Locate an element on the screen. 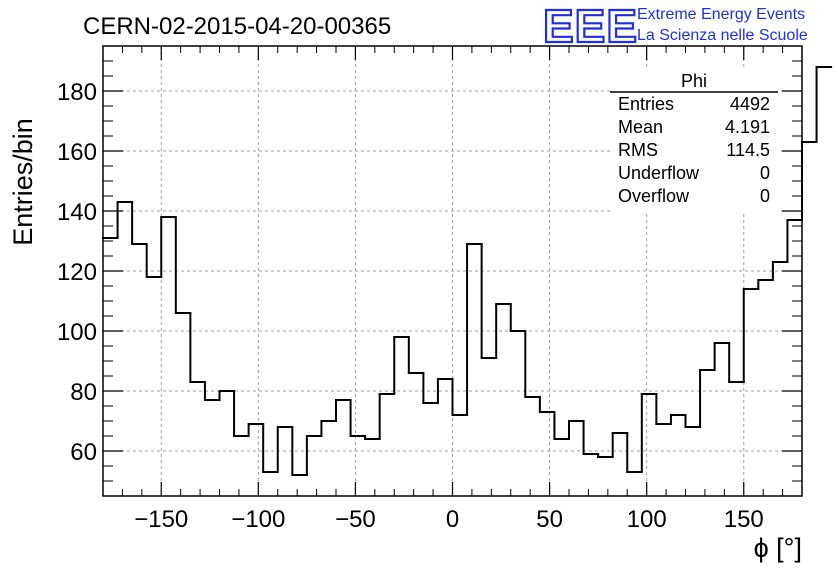 This screenshot has width=836, height=572. y-tick-label: 80 is located at coordinates (83, 392).